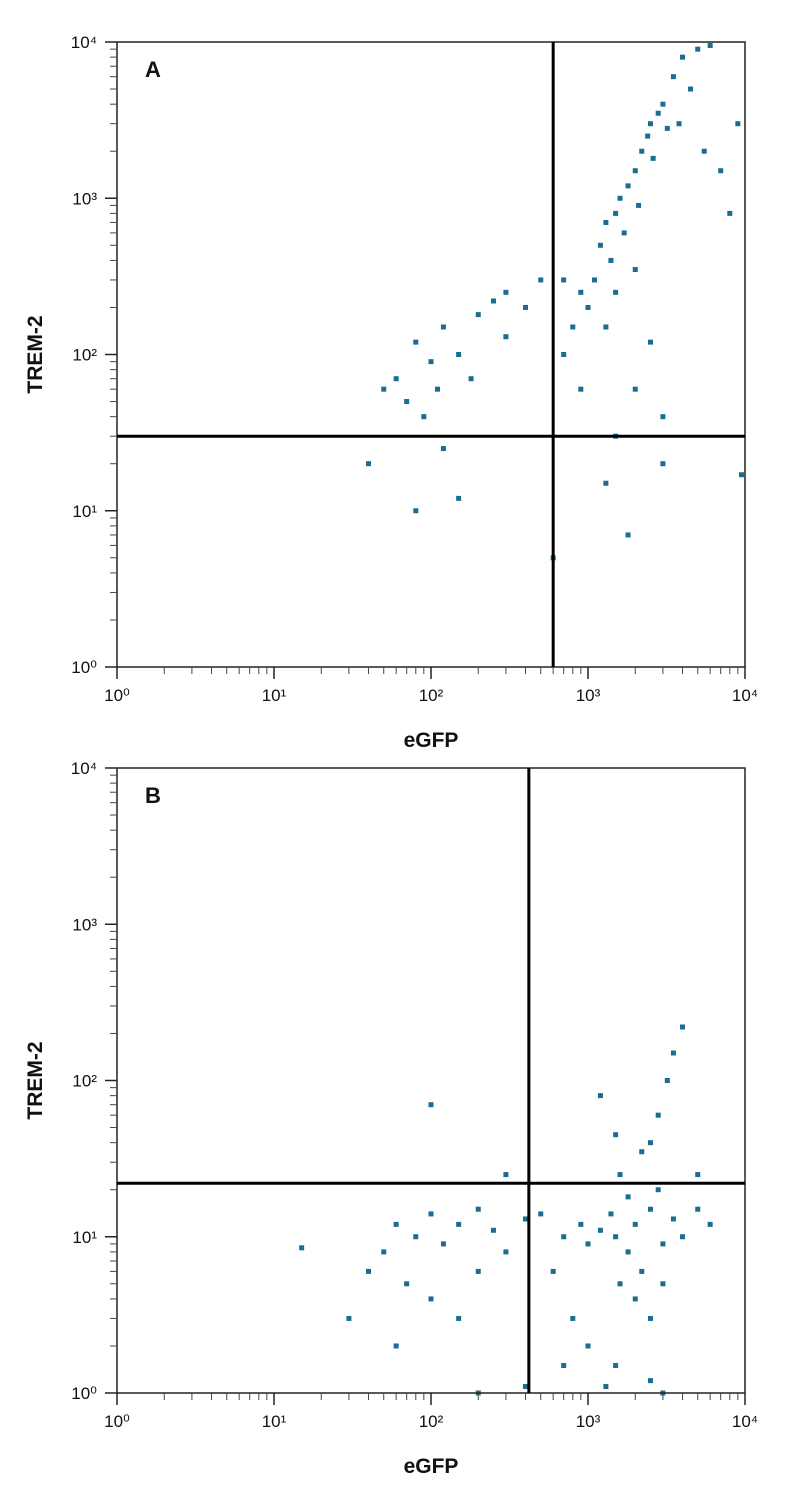 This screenshot has height=1502, width=802. I want to click on x-tick-label: 10⁰, so click(117, 695).